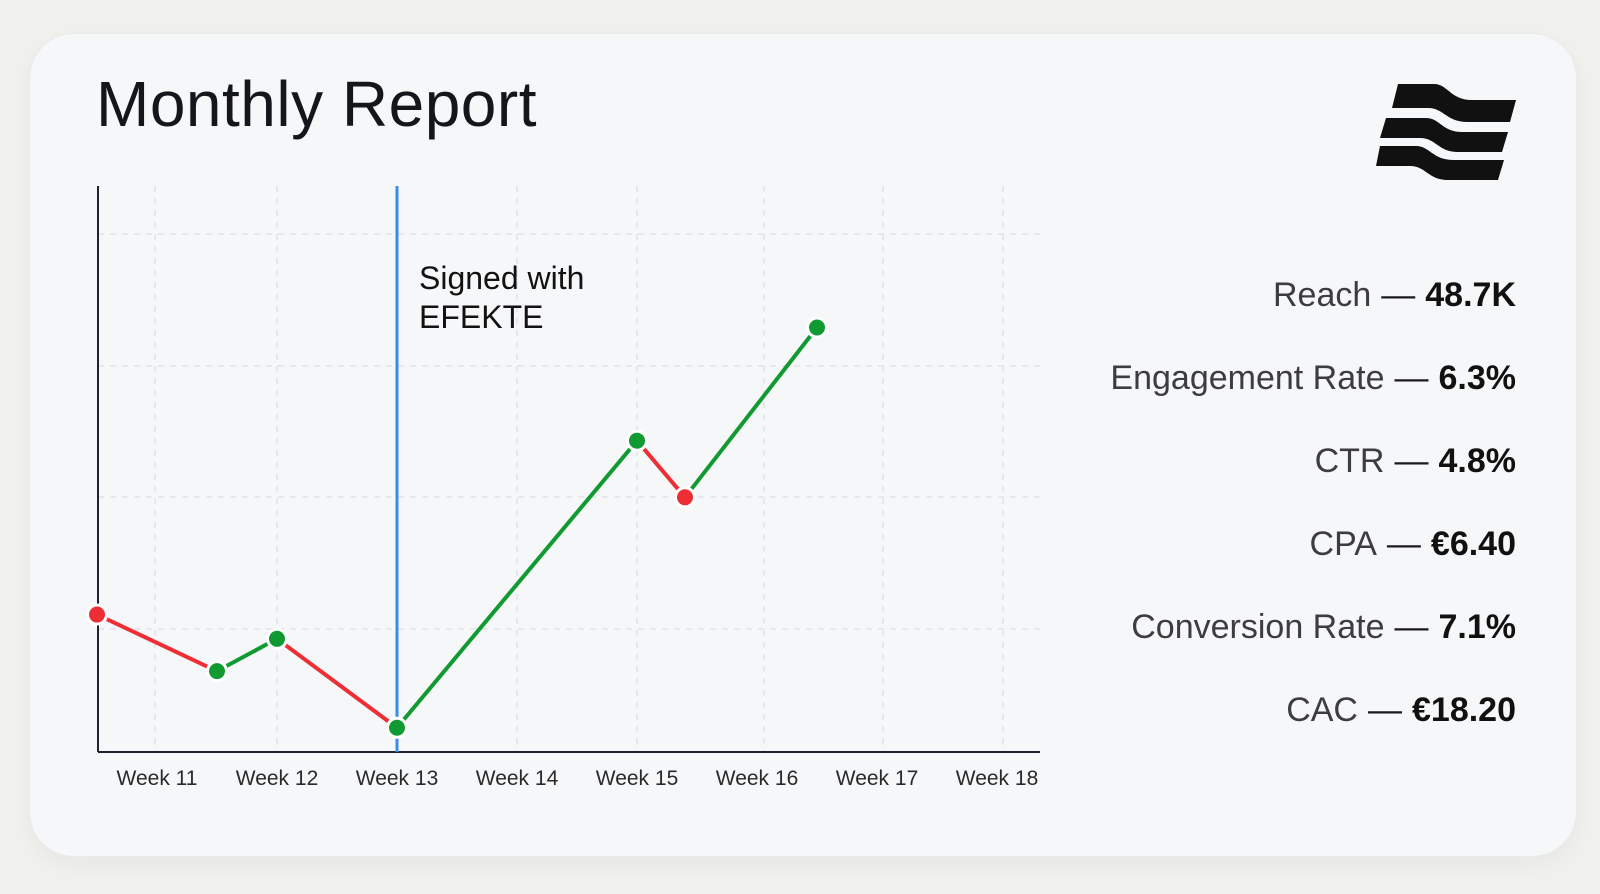 This screenshot has width=1600, height=894. Describe the element at coordinates (637, 778) in the screenshot. I see `x-tick-label: Week 15` at that location.